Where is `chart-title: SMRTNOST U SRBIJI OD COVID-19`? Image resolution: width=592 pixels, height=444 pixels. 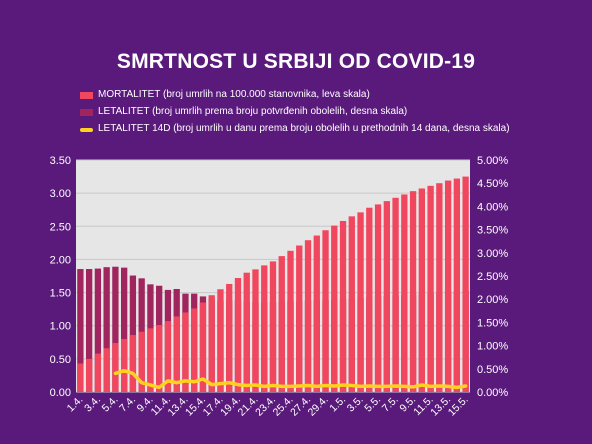
chart-title: SMRTNOST U SRBIJI OD COVID-19 is located at coordinates (296, 61).